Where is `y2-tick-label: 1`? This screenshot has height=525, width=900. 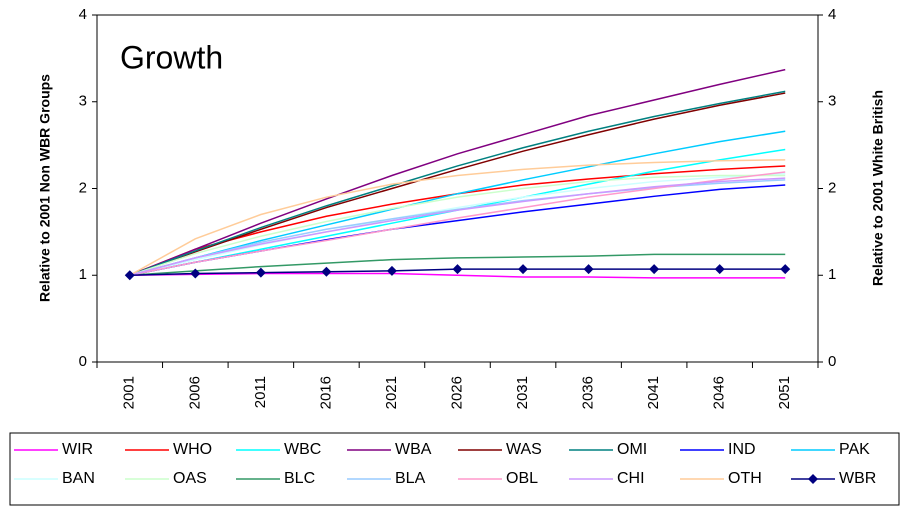
y2-tick-label: 1 is located at coordinates (832, 274).